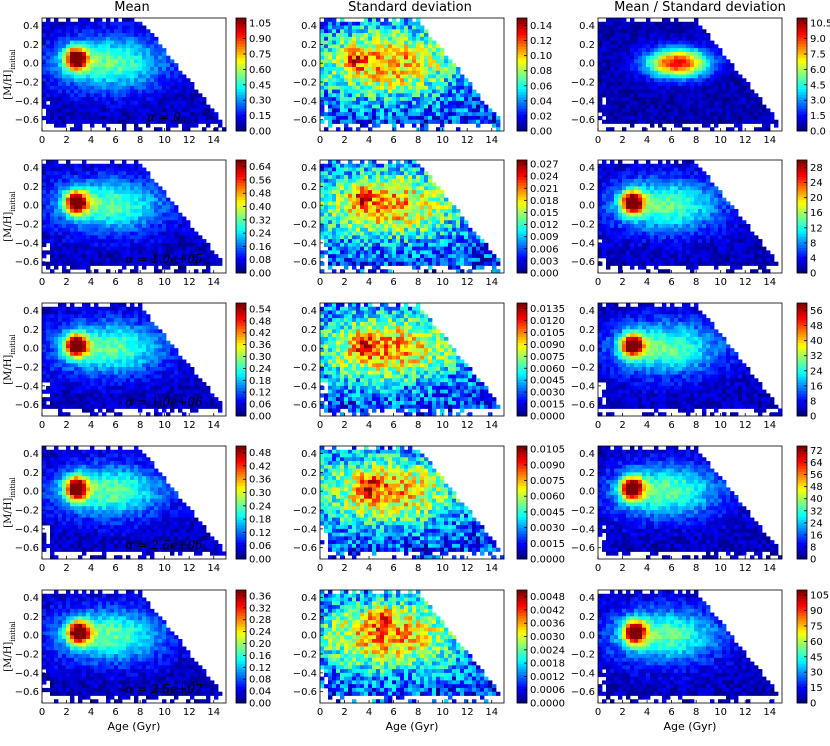  Describe the element at coordinates (66, 282) in the screenshot. I see `x-tick-label: 2` at that location.